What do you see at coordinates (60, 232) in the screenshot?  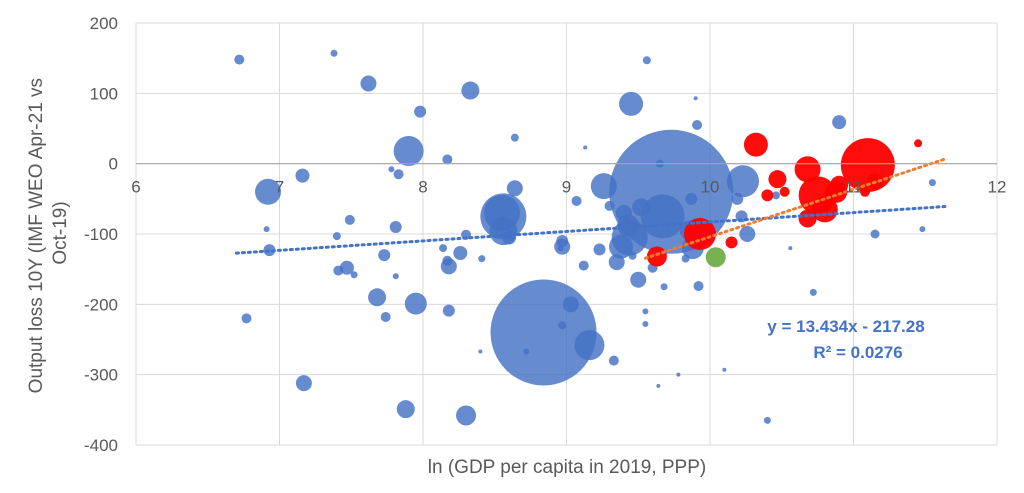 I see `y-axis-title-line-2: Oct-19)` at bounding box center [60, 232].